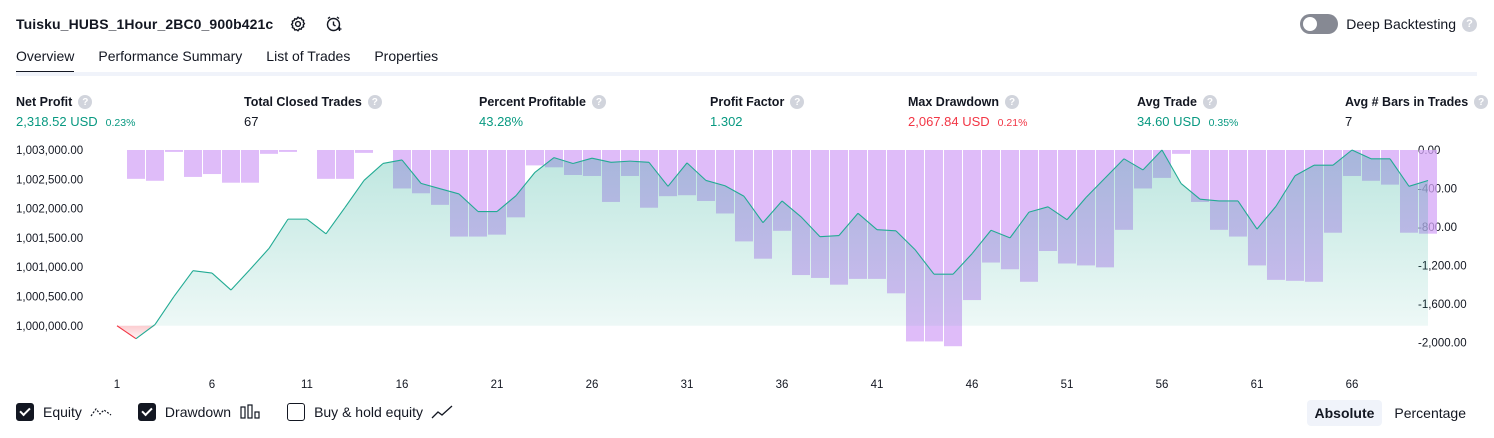  I want to click on metric-label: Percent Profitable, so click(532, 102).